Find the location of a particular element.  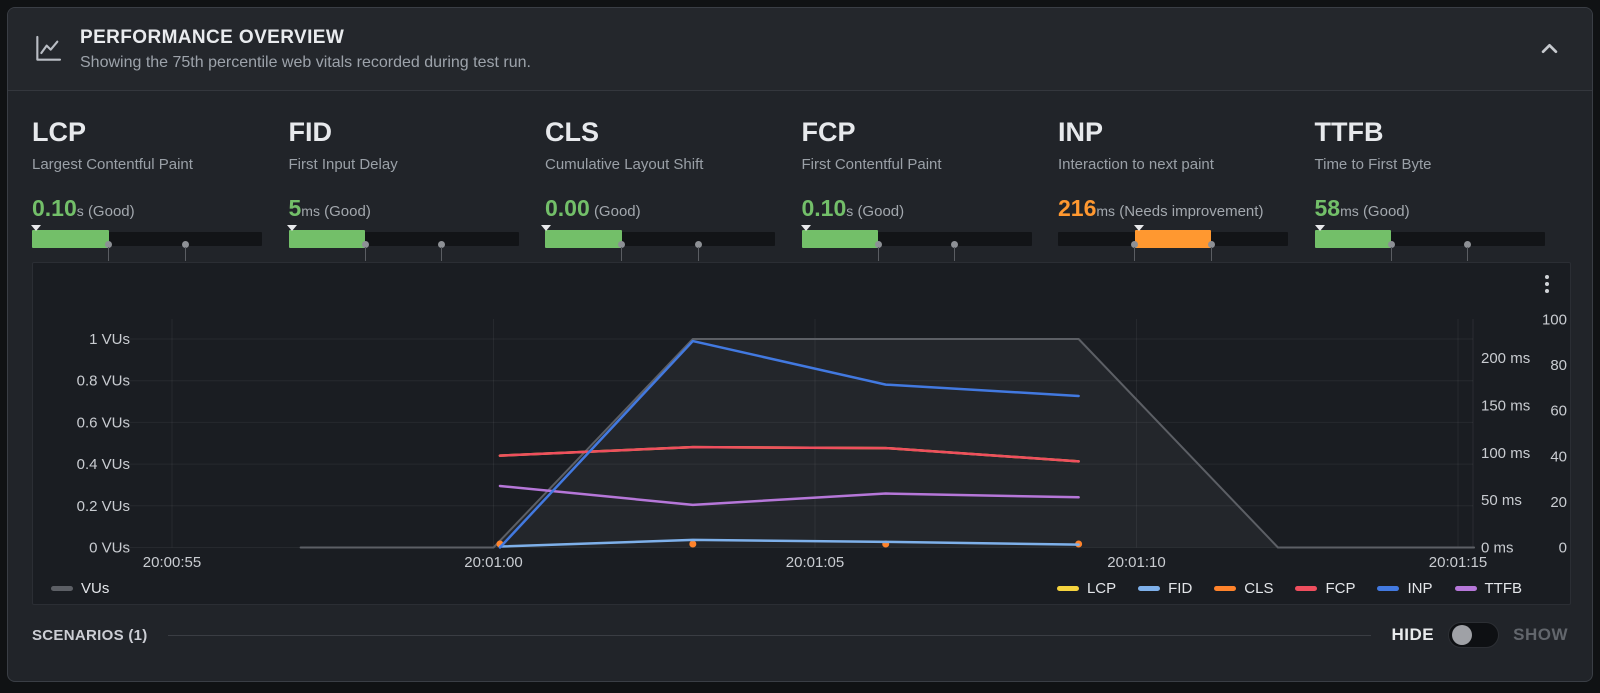

scenarios-label: SCENARIOS (1) is located at coordinates (90, 635).